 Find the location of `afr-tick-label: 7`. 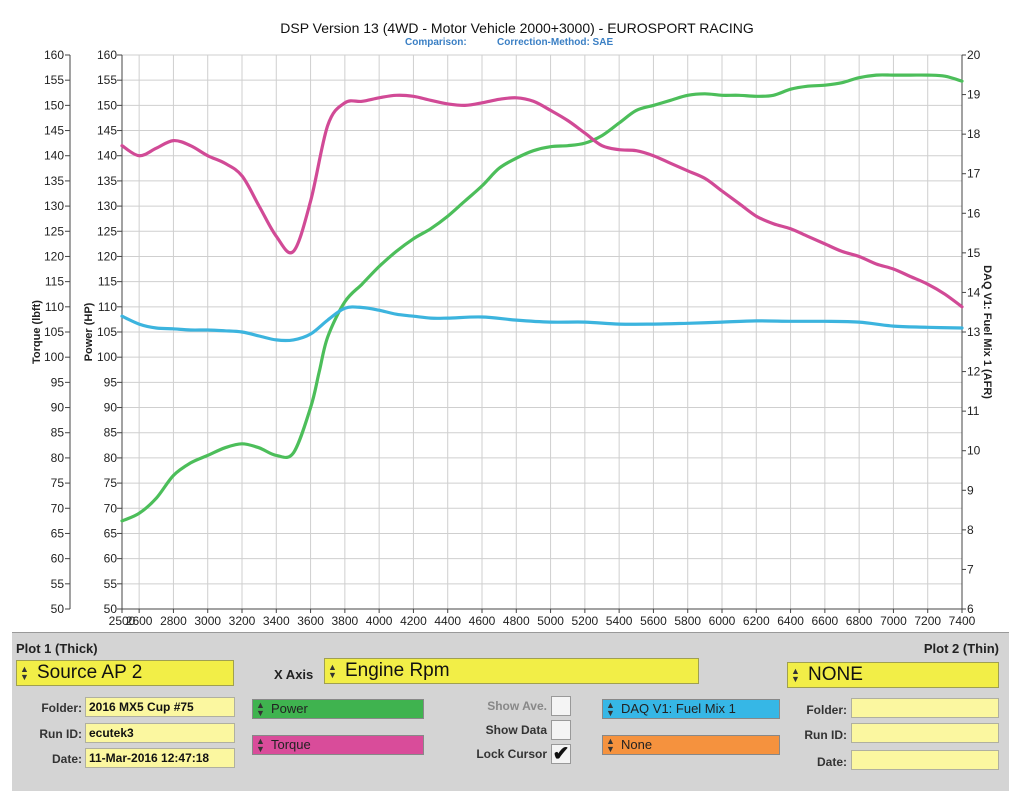

afr-tick-label: 7 is located at coordinates (970, 569).